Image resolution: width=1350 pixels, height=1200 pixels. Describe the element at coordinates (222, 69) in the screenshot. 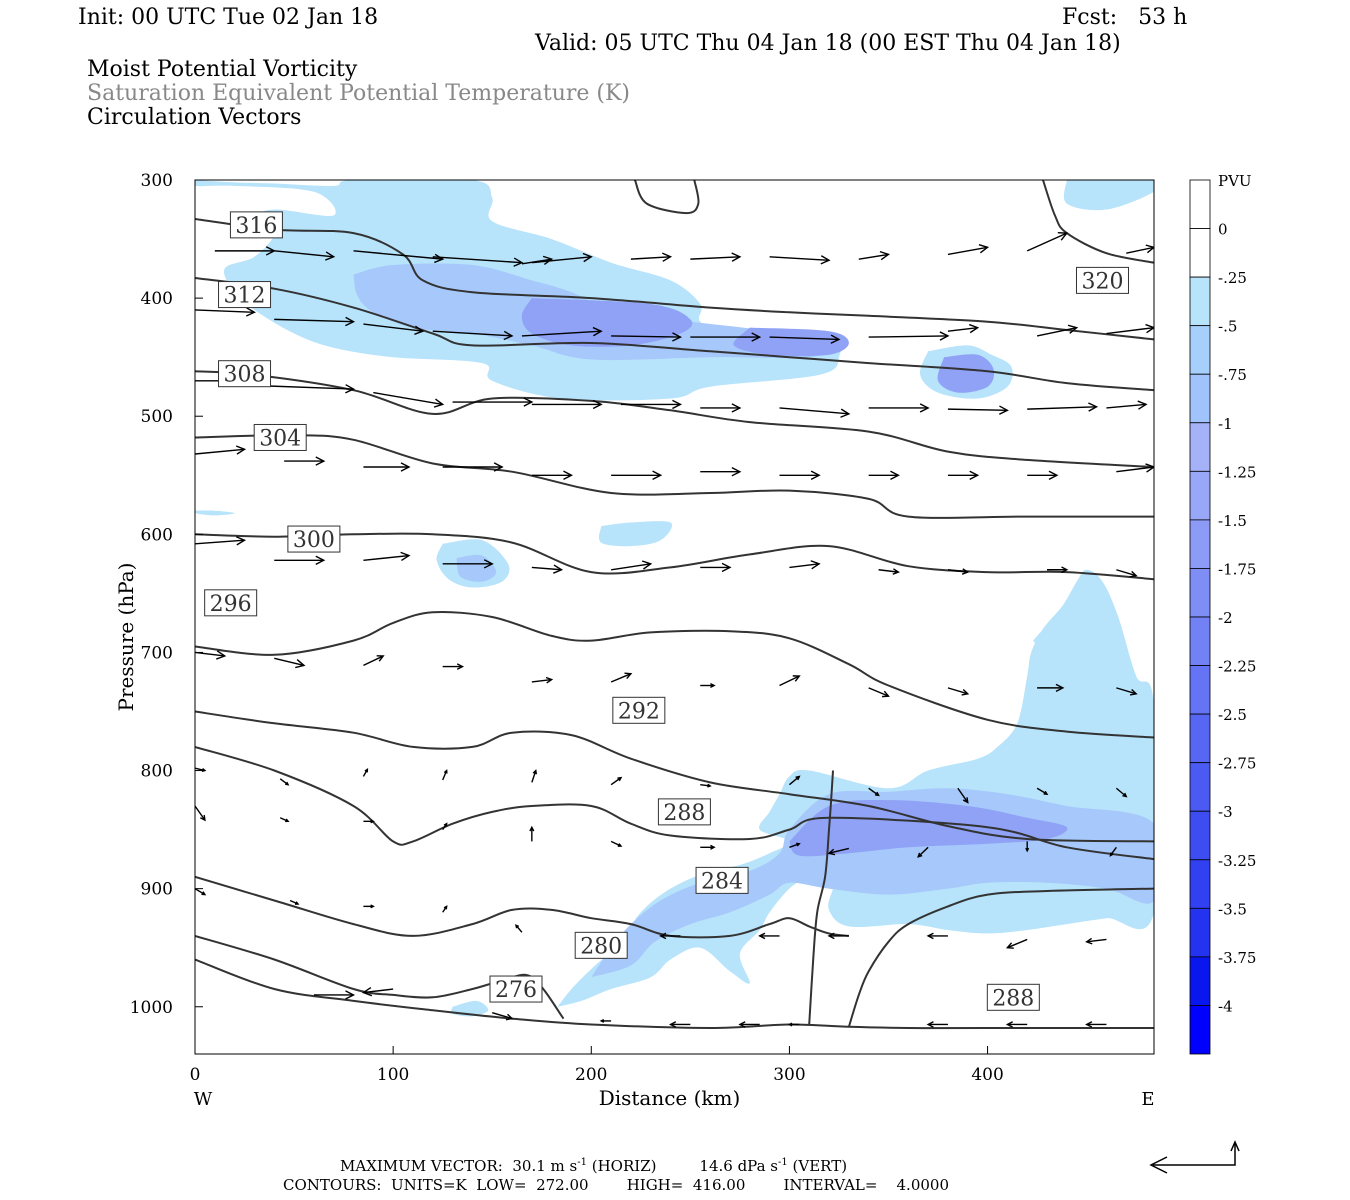

I see `field-title-pv: Moist Potential Vorticity` at that location.